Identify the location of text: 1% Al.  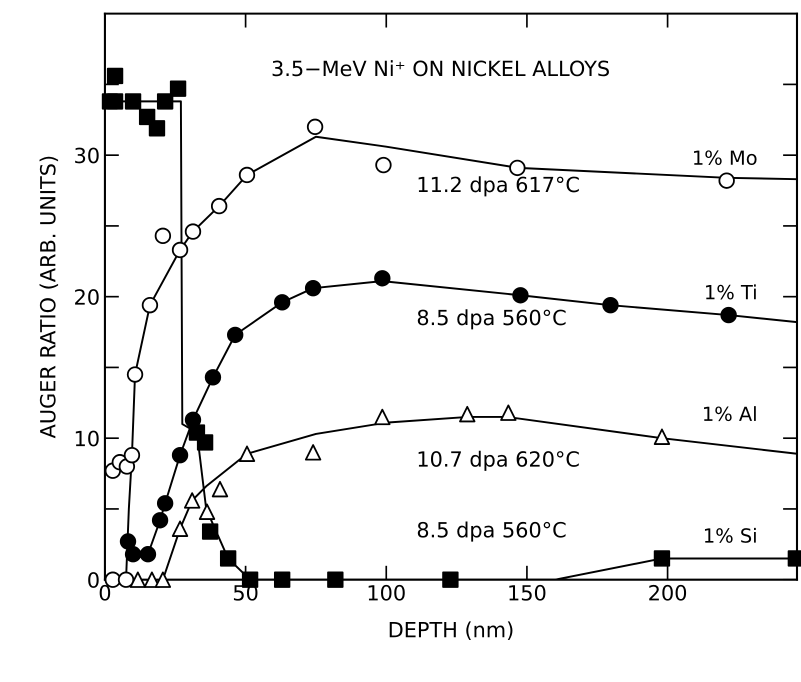
(730, 414).